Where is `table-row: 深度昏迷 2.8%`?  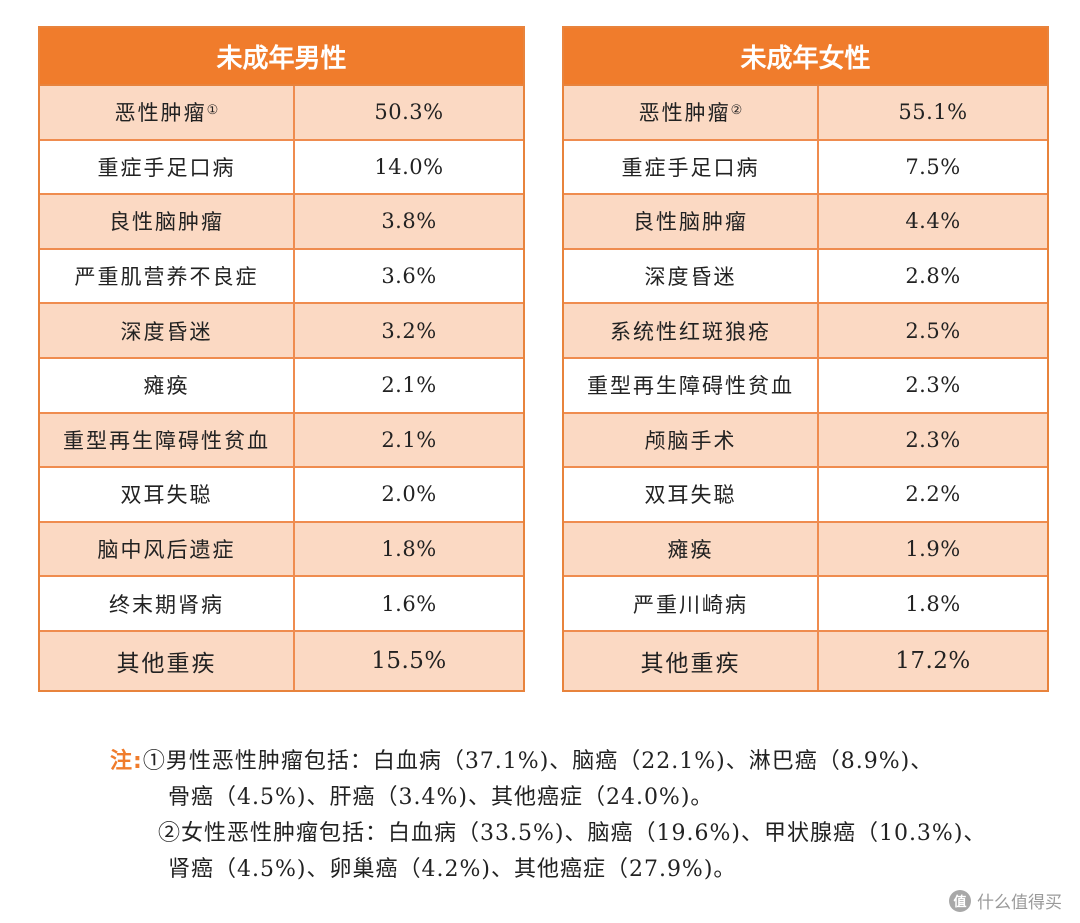
table-row: 深度昏迷 2.8% is located at coordinates (805, 277).